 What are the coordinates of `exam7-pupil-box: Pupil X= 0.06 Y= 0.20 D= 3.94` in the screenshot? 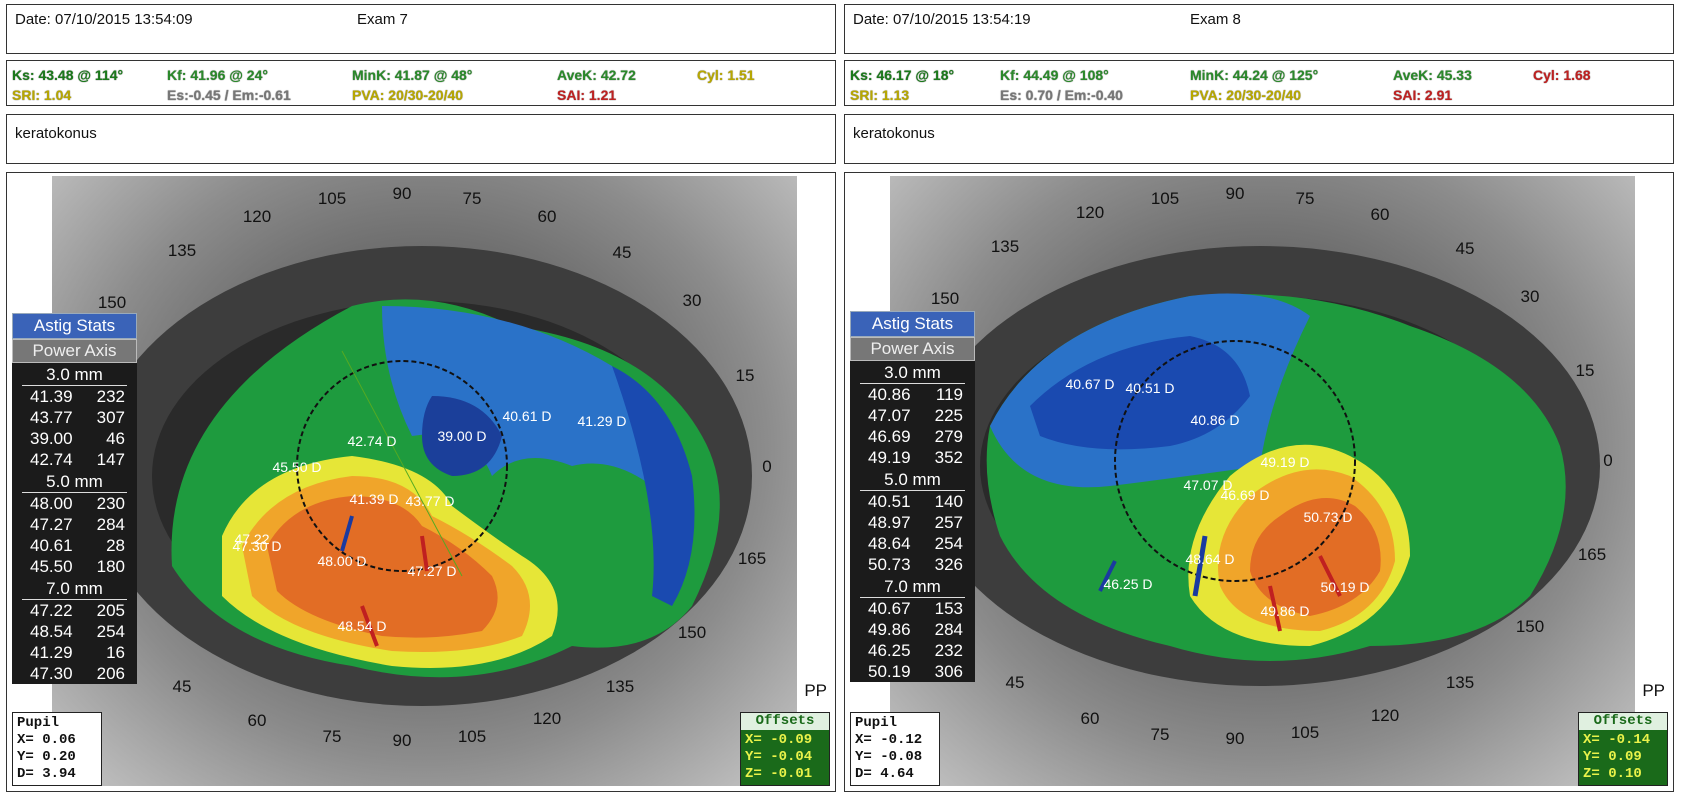 It's located at (57, 749).